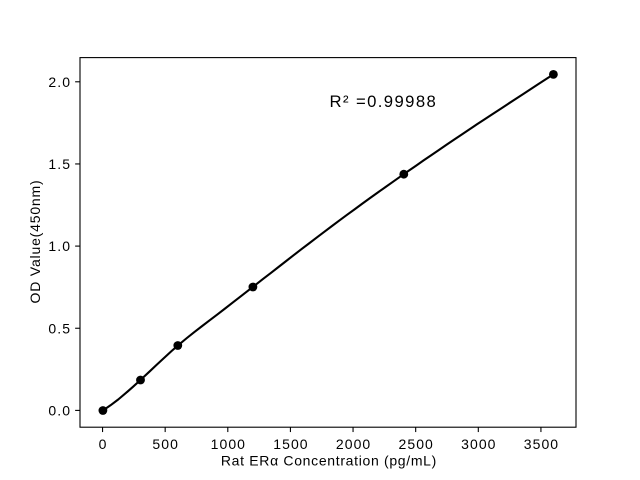 This screenshot has height=480, width=640. I want to click on svg-text: 2500, so click(416, 444).